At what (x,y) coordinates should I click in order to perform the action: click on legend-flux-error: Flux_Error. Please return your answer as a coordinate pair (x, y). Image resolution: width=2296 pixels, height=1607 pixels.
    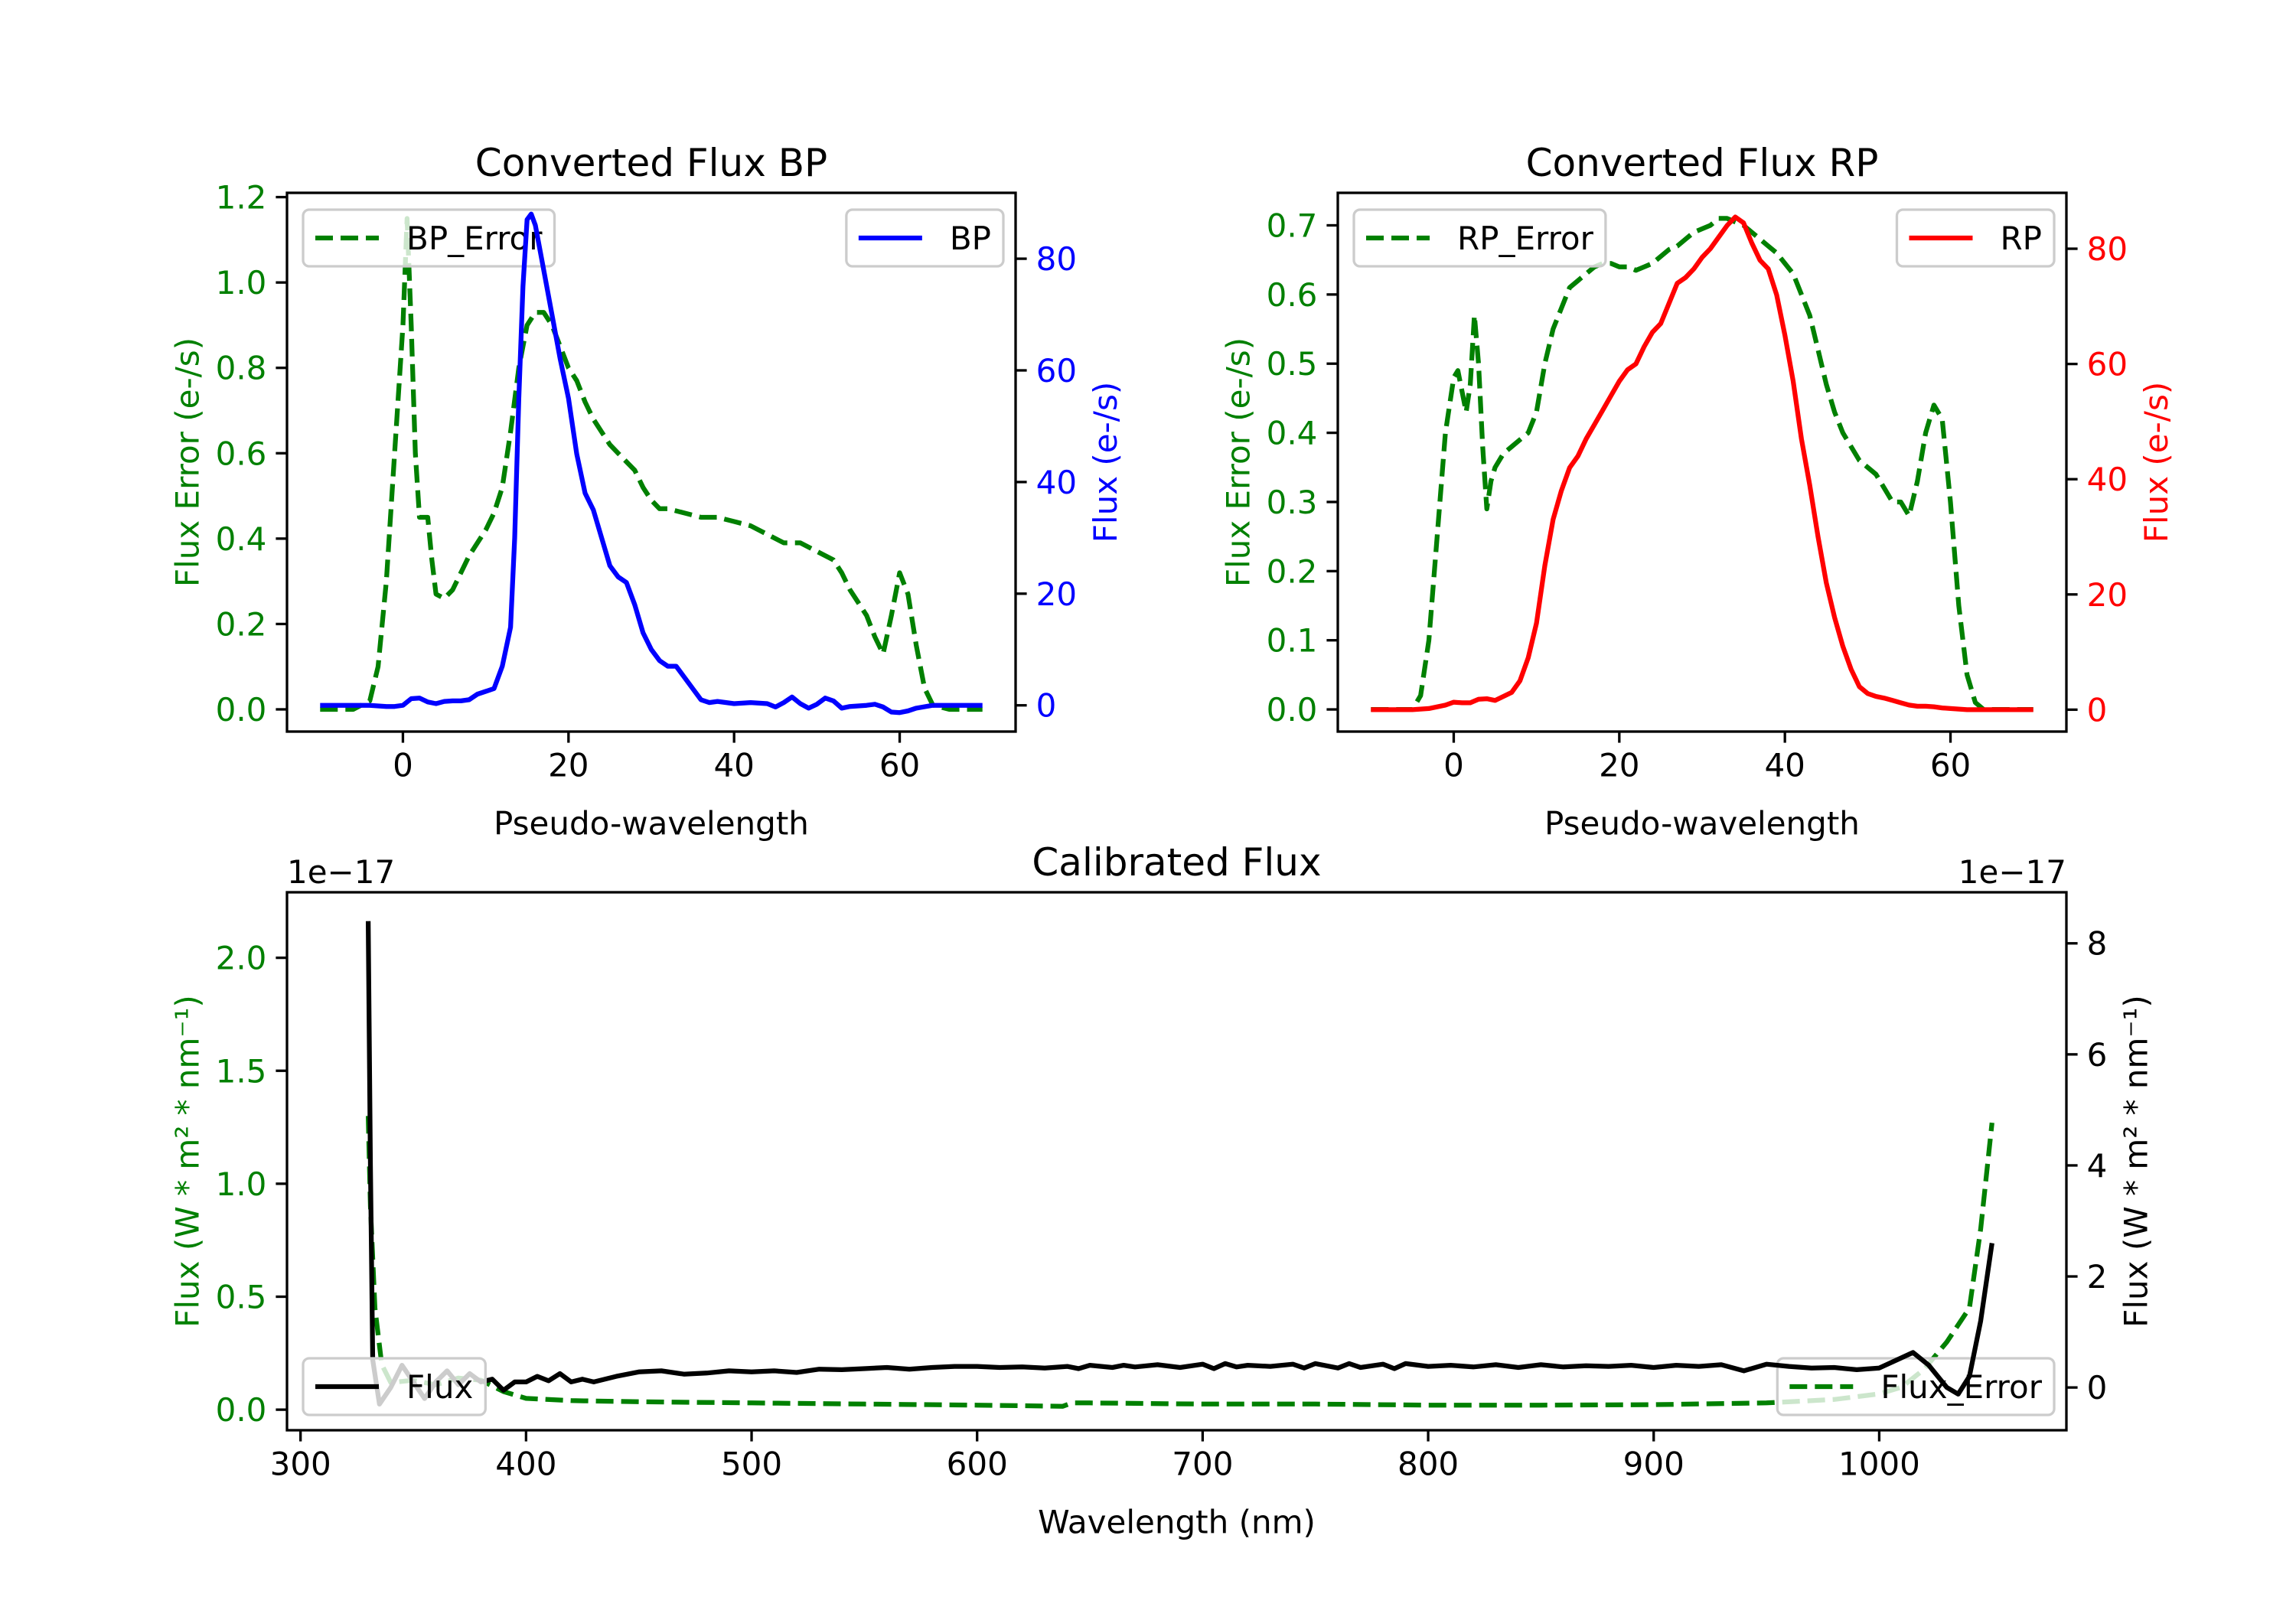
    Looking at the image, I should click on (1916, 1386).